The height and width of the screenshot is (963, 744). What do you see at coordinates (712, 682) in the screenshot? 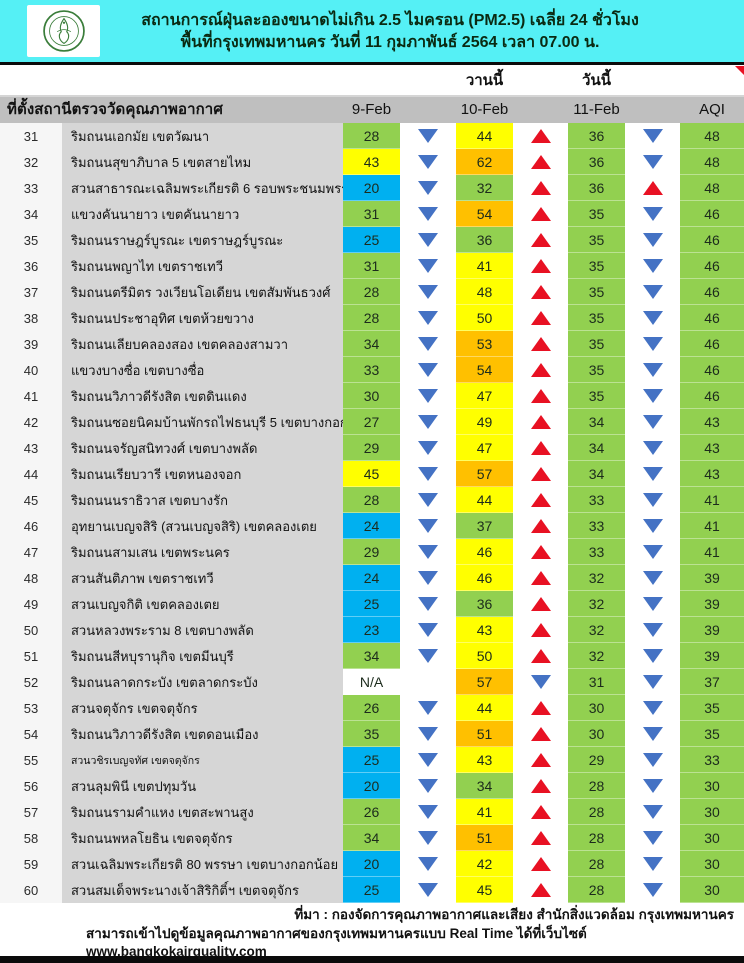
I see `aqi-cell: 37` at bounding box center [712, 682].